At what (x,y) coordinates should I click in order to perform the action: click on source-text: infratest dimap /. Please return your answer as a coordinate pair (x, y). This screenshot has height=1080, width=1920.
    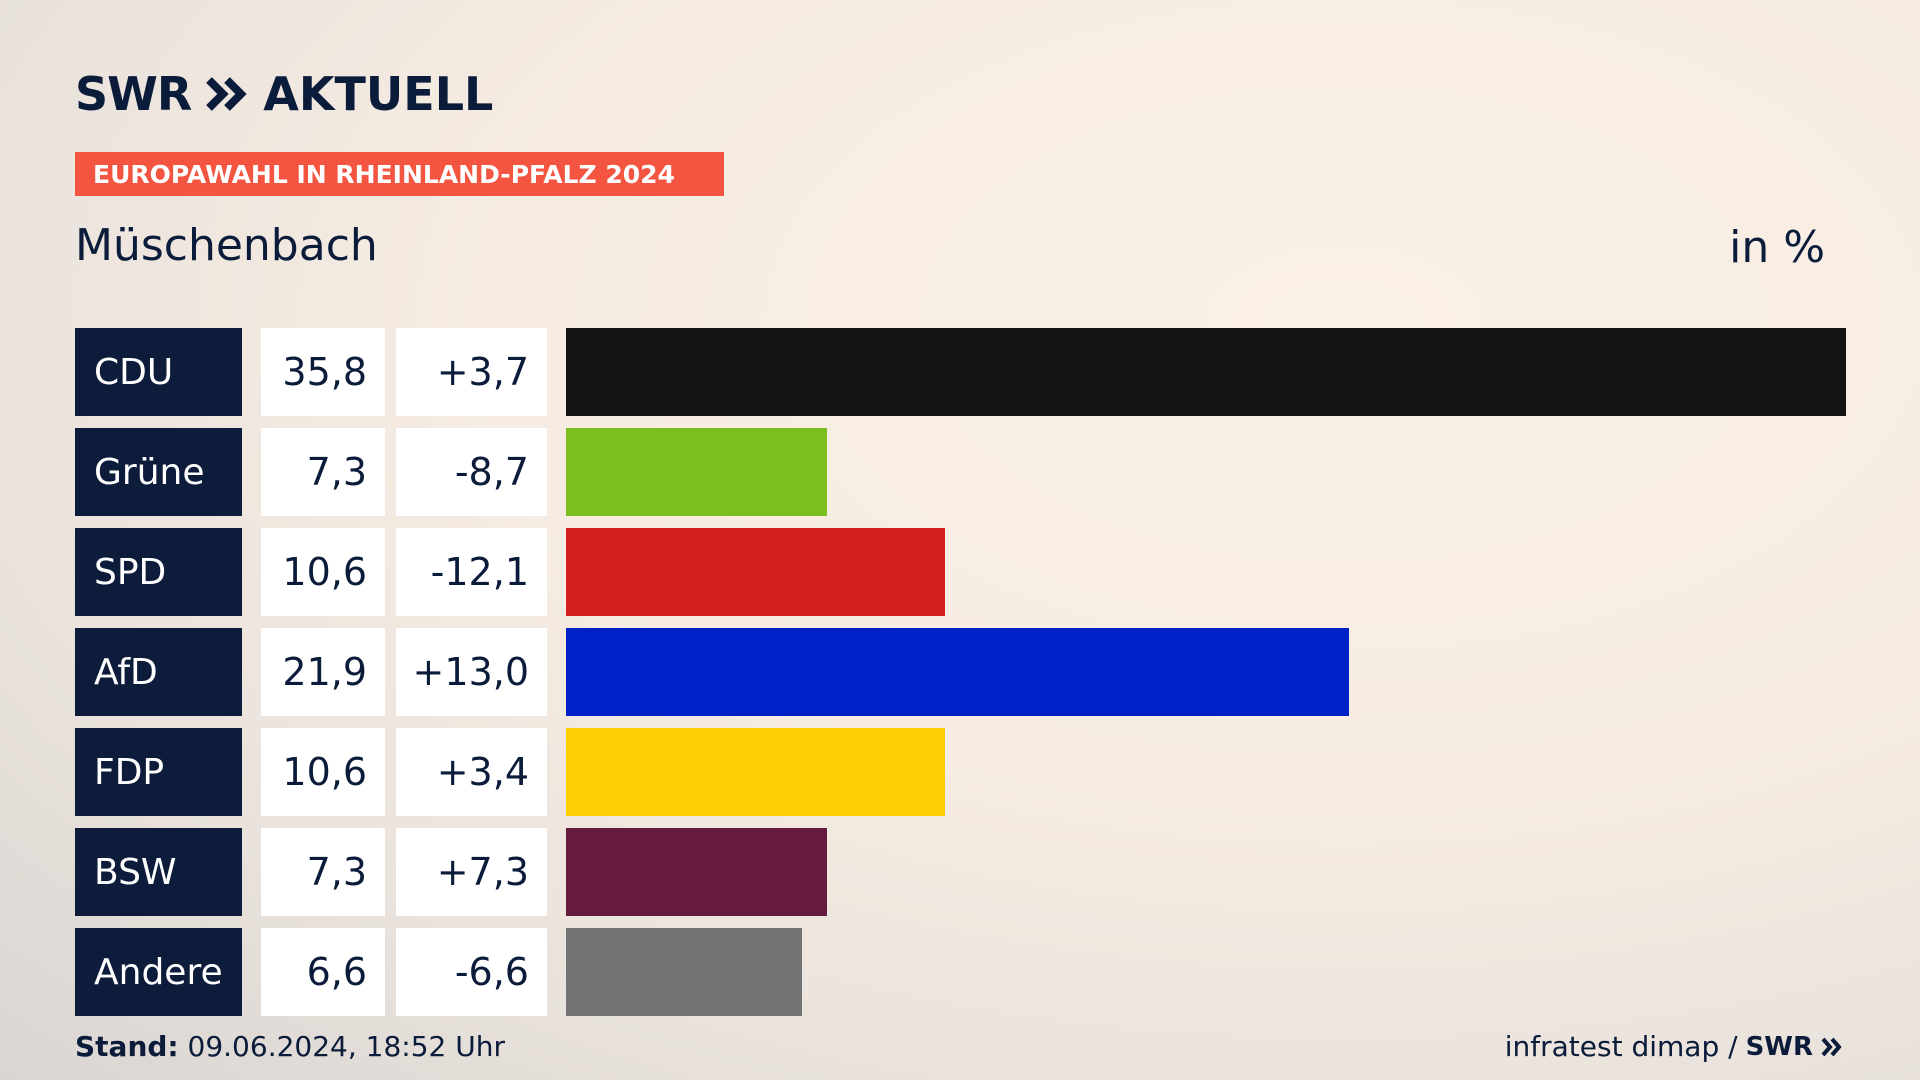
    Looking at the image, I should click on (1621, 1046).